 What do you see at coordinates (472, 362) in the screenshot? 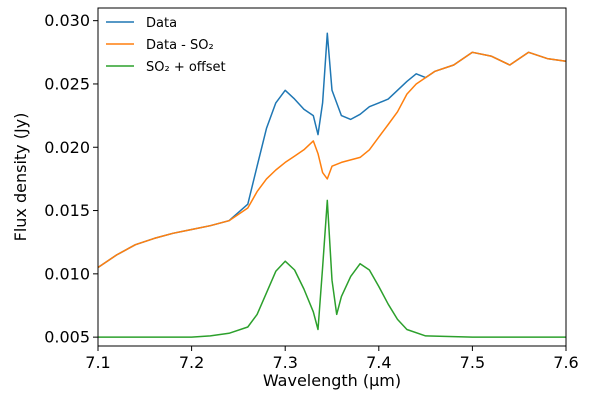
I see `x-tick-label: 7.5` at bounding box center [472, 362].